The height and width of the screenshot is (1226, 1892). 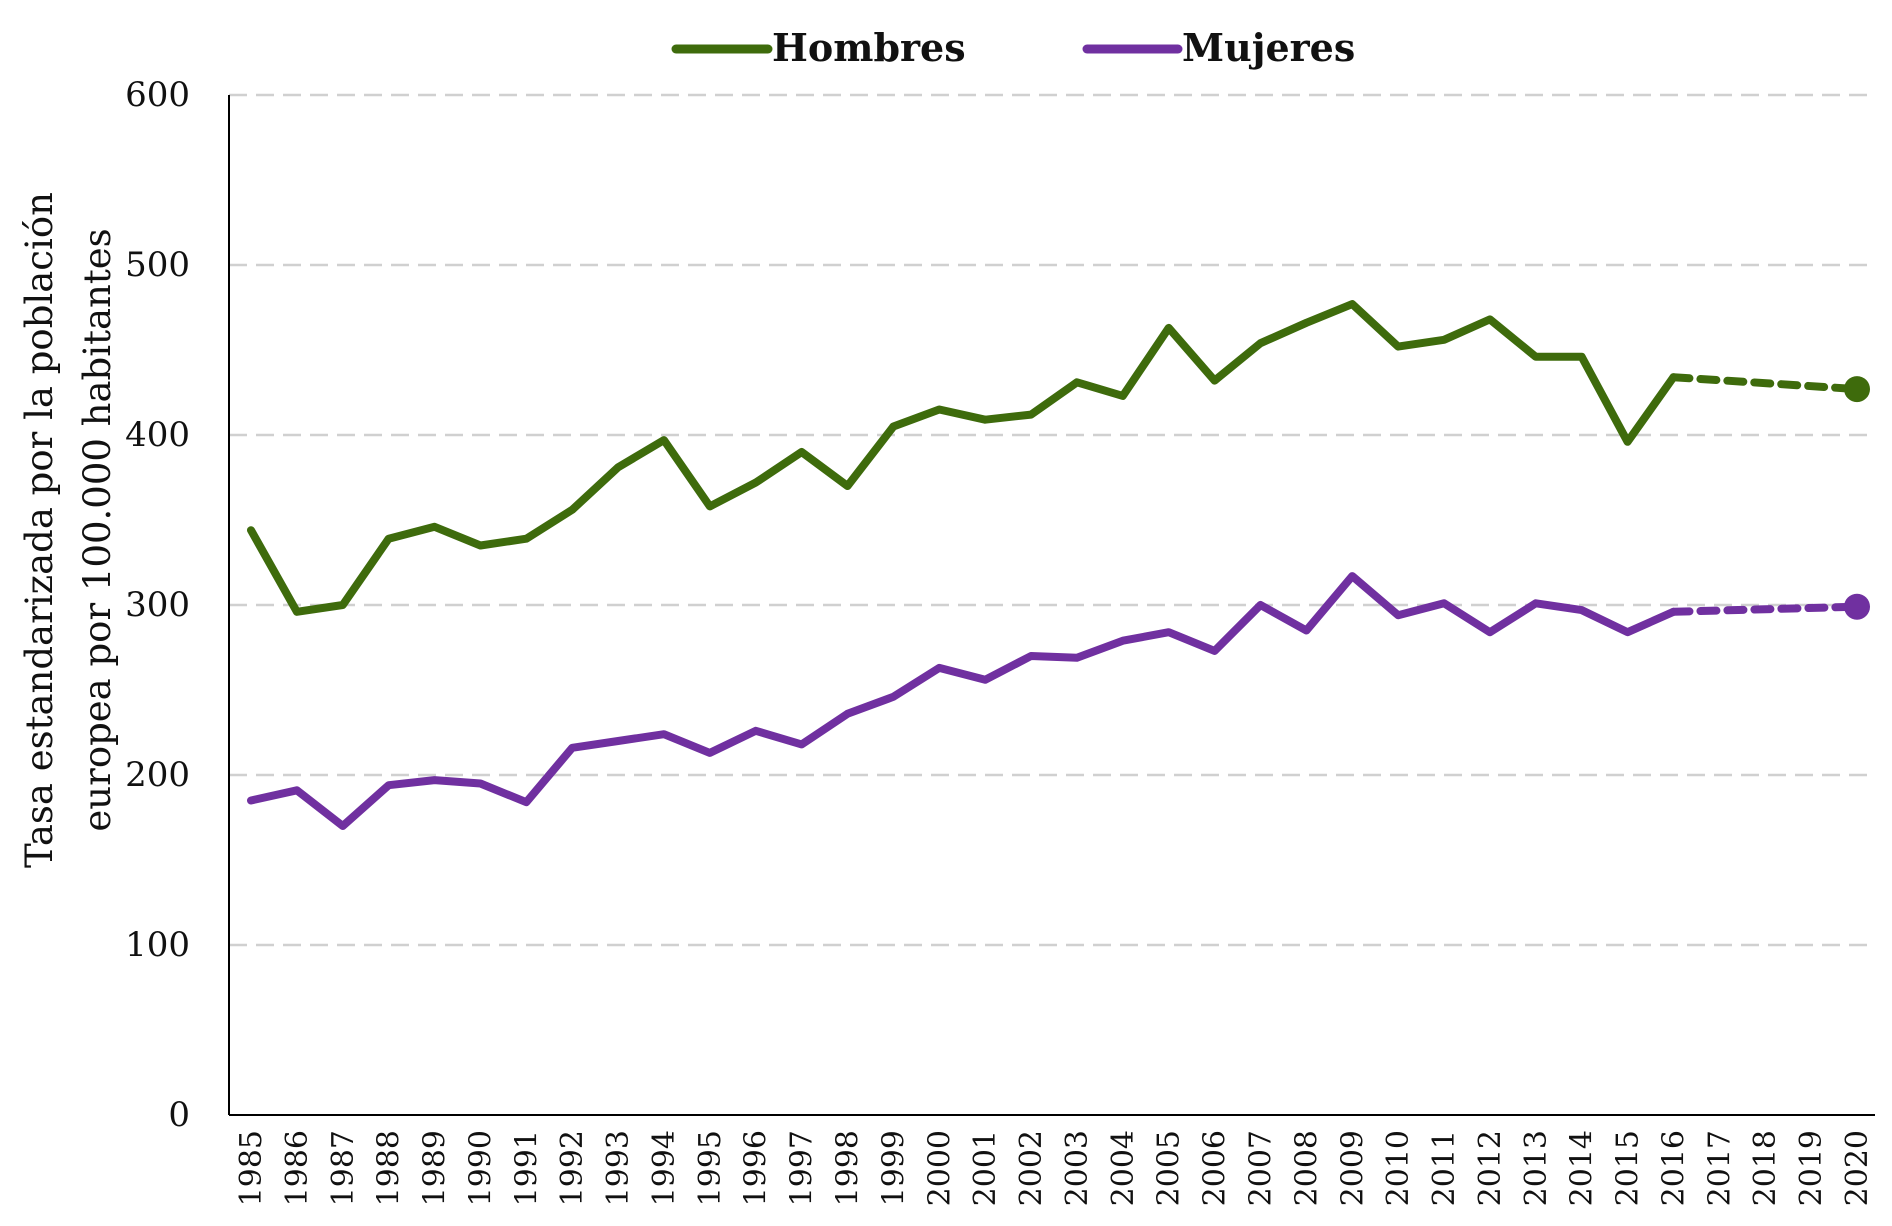 I want to click on x-tick-label: 1993, so click(x=618, y=1168).